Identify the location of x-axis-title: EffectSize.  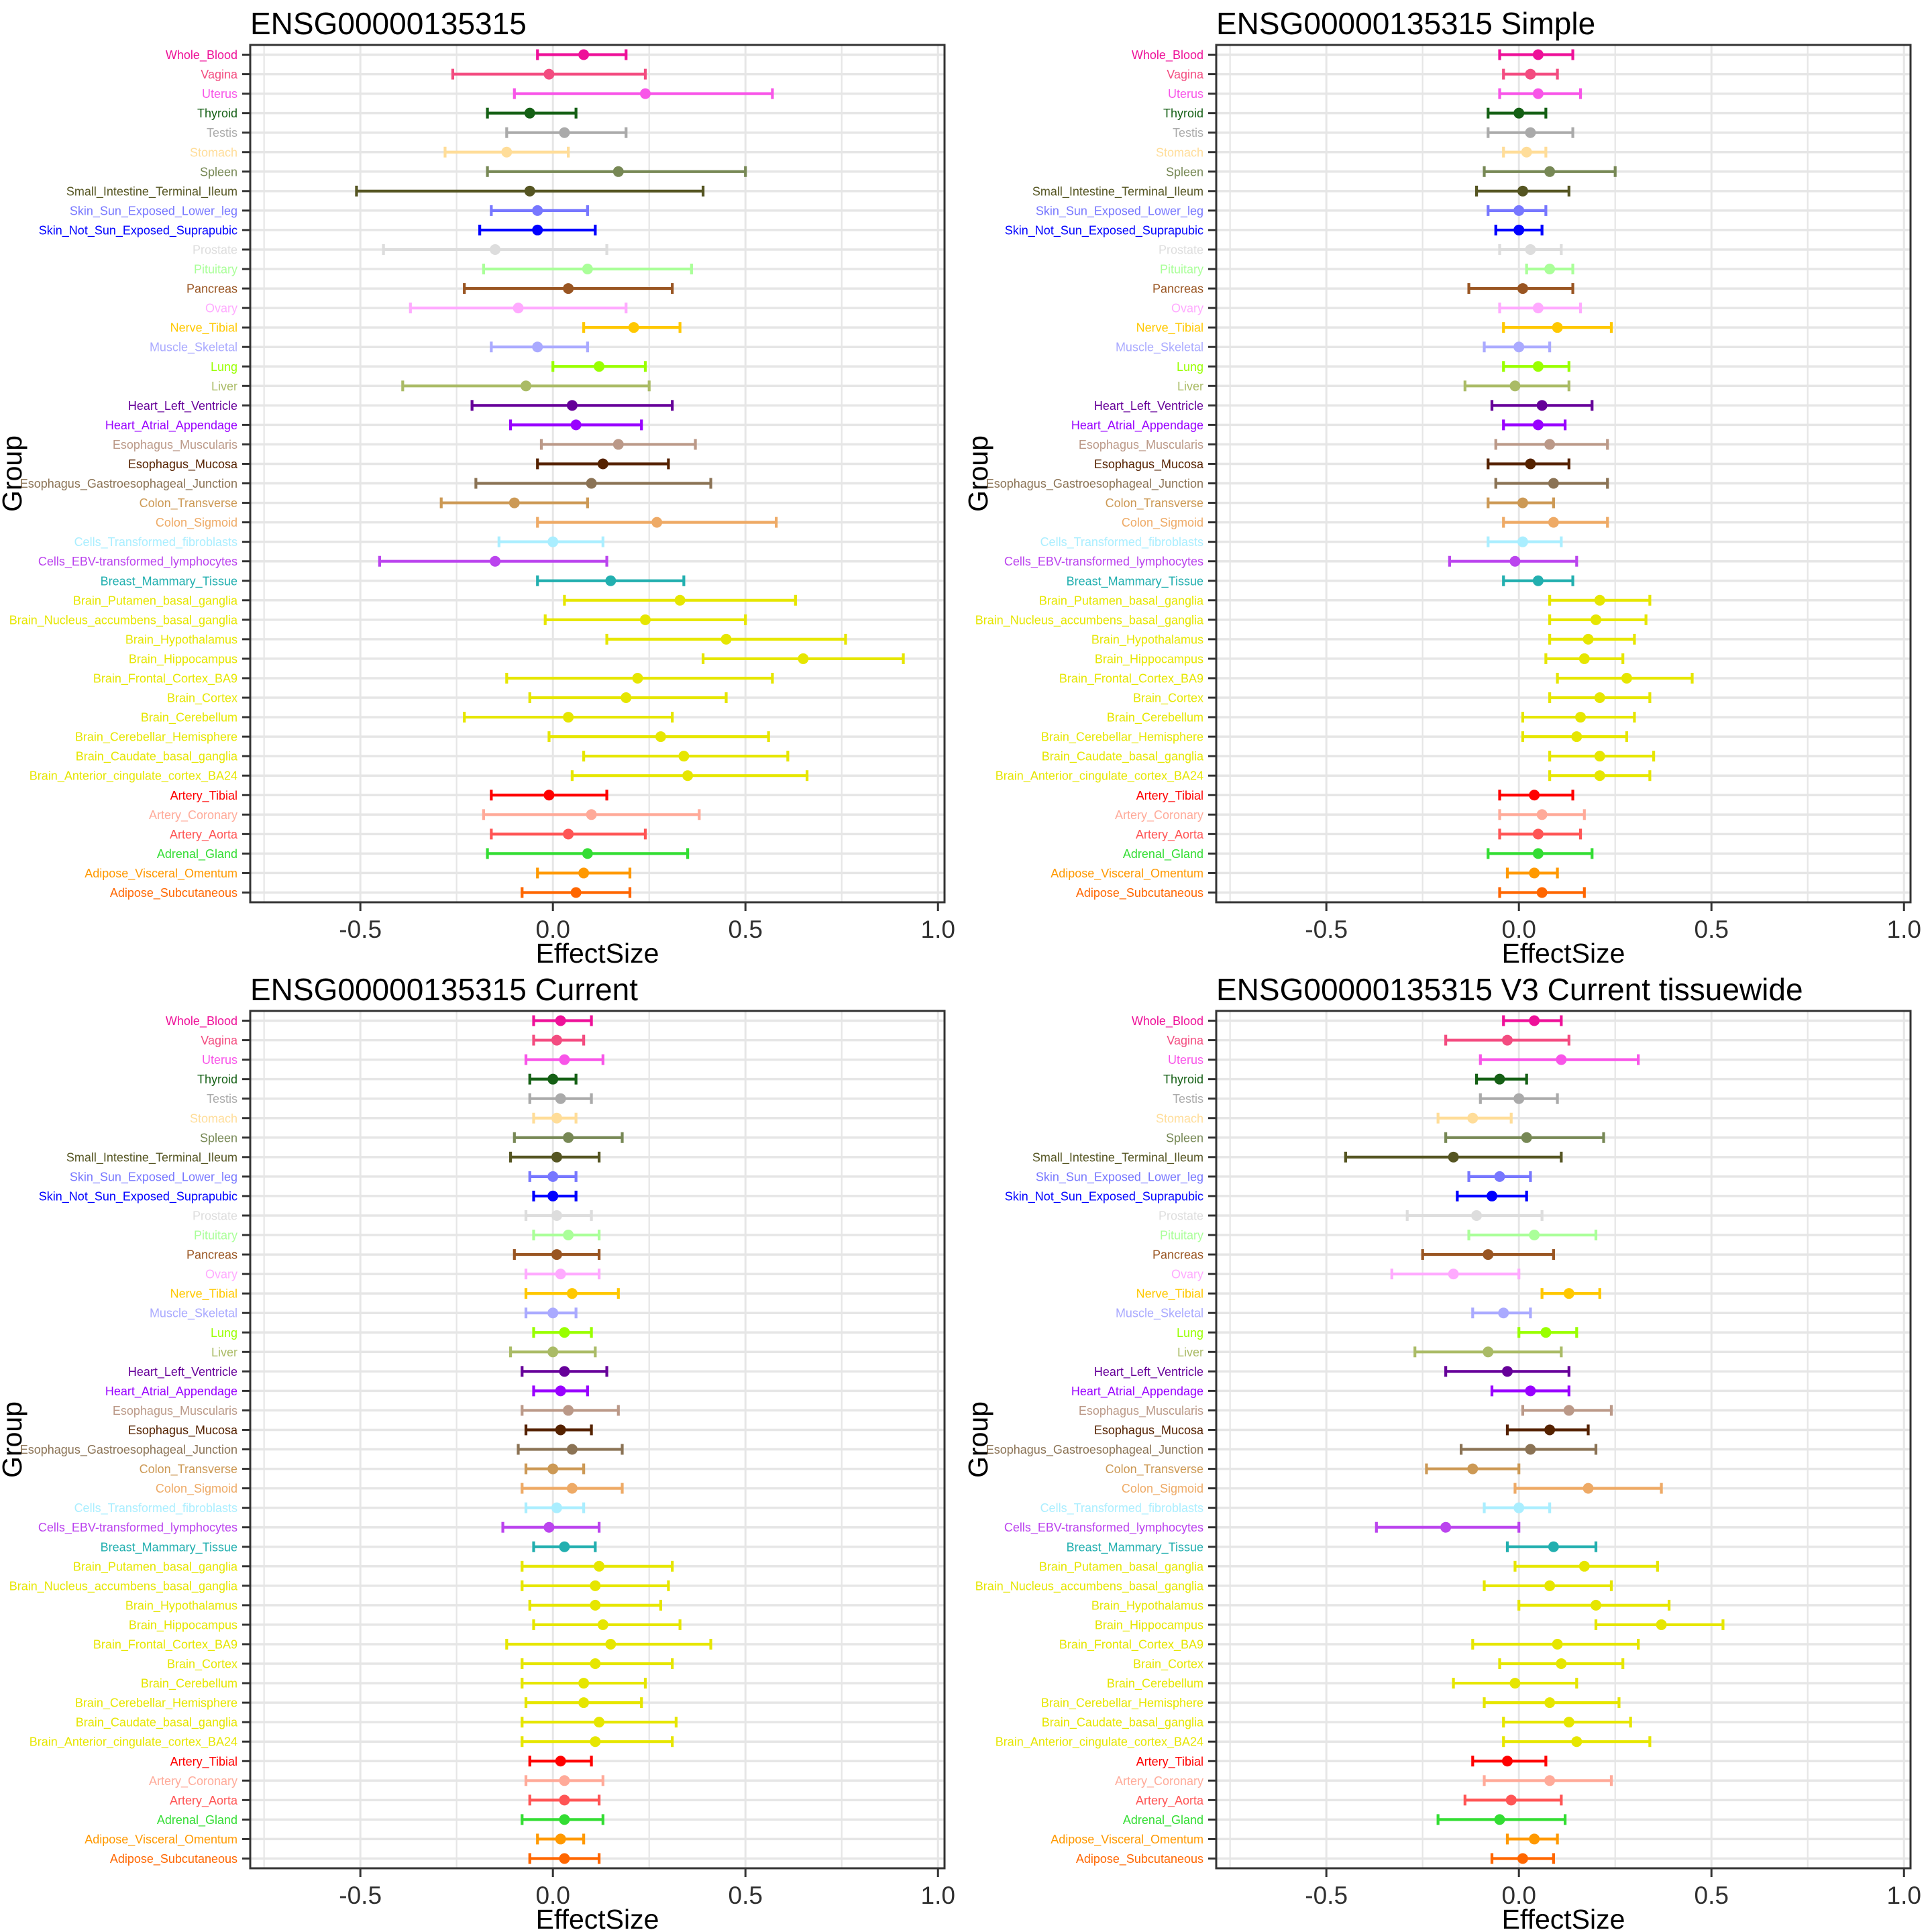
(597, 1918).